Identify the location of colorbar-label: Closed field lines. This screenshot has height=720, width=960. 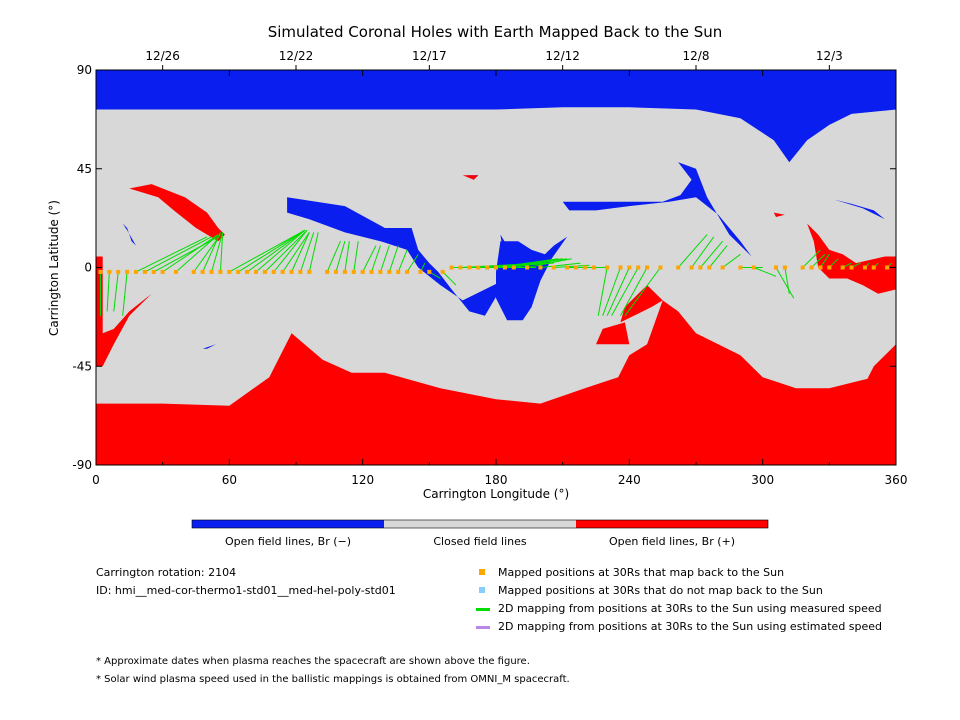
(480, 541).